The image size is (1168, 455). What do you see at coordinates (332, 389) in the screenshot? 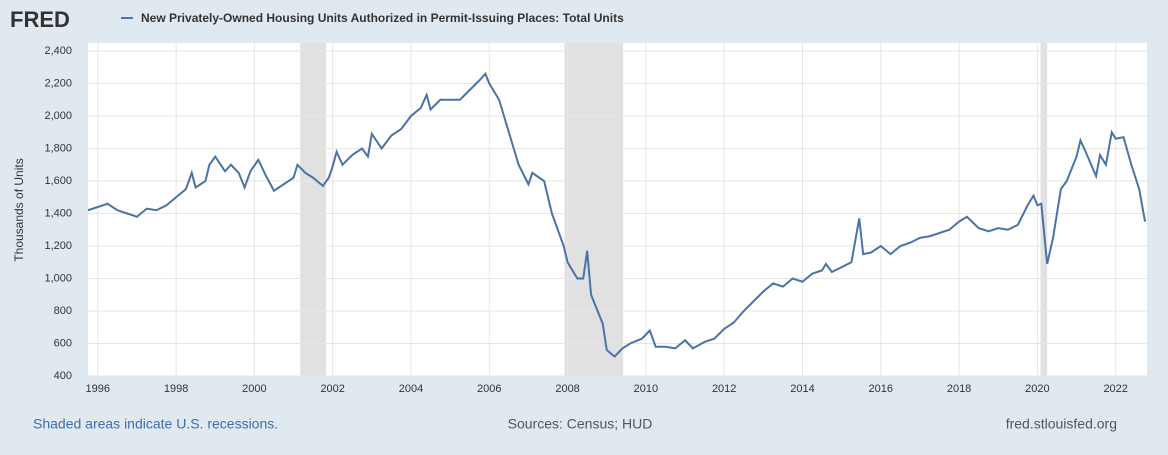
I see `x-tick-label: 2002` at bounding box center [332, 389].